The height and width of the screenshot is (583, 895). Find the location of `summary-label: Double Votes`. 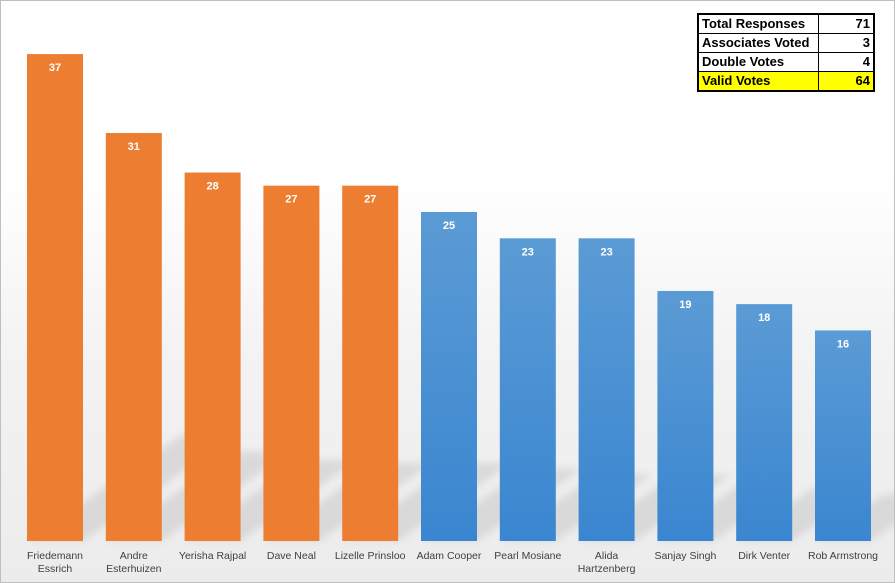

summary-label: Double Votes is located at coordinates (758, 62).